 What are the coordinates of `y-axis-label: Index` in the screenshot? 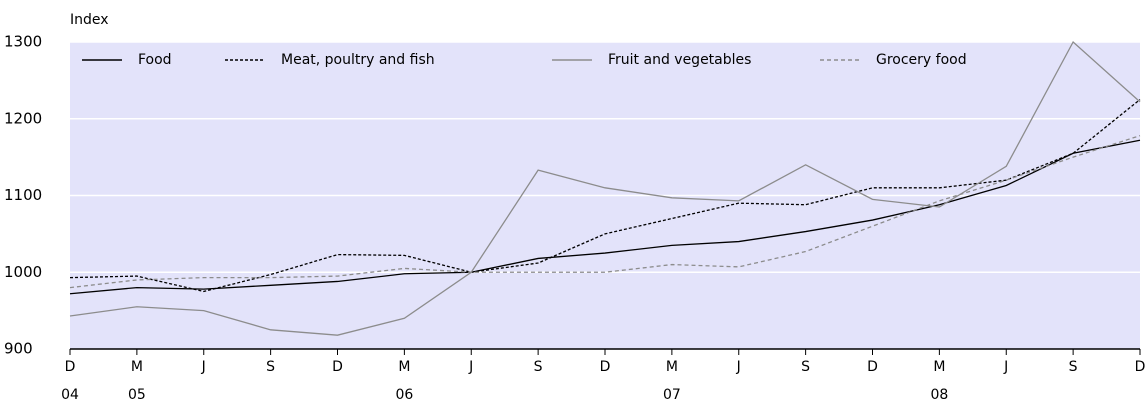 It's located at (89, 20).